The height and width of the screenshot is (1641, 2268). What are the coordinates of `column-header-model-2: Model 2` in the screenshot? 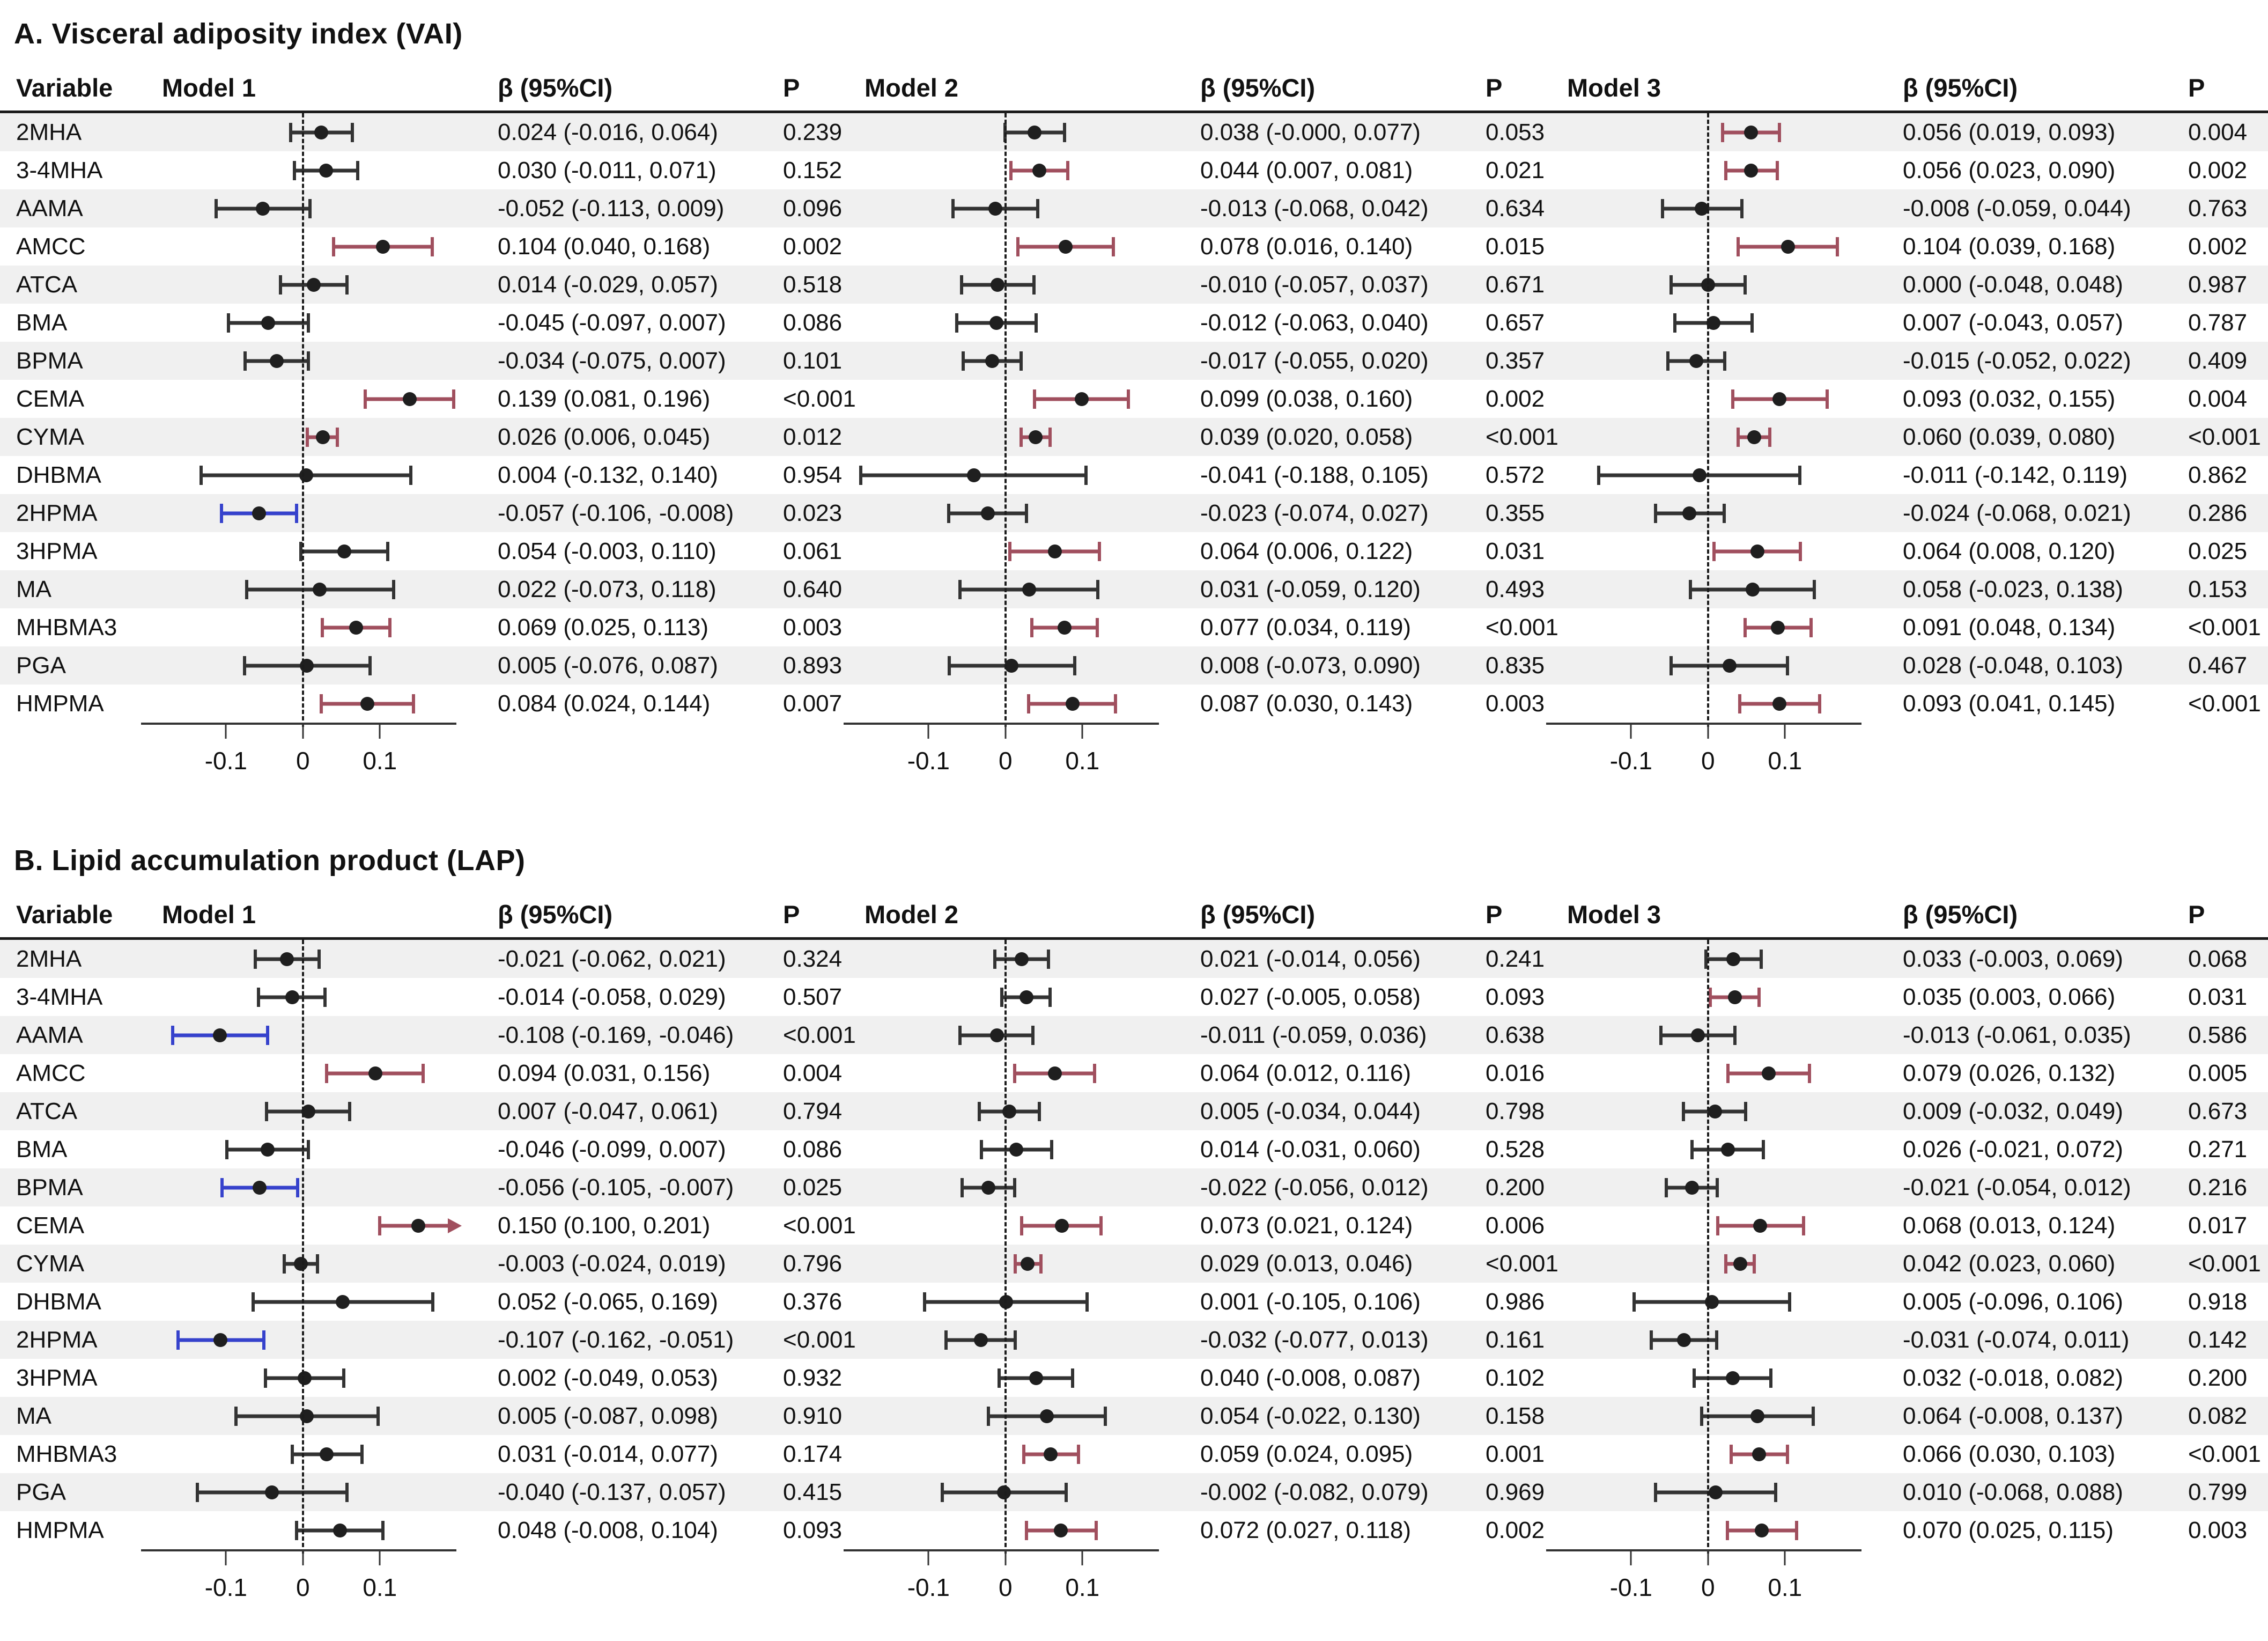 It's located at (911, 915).